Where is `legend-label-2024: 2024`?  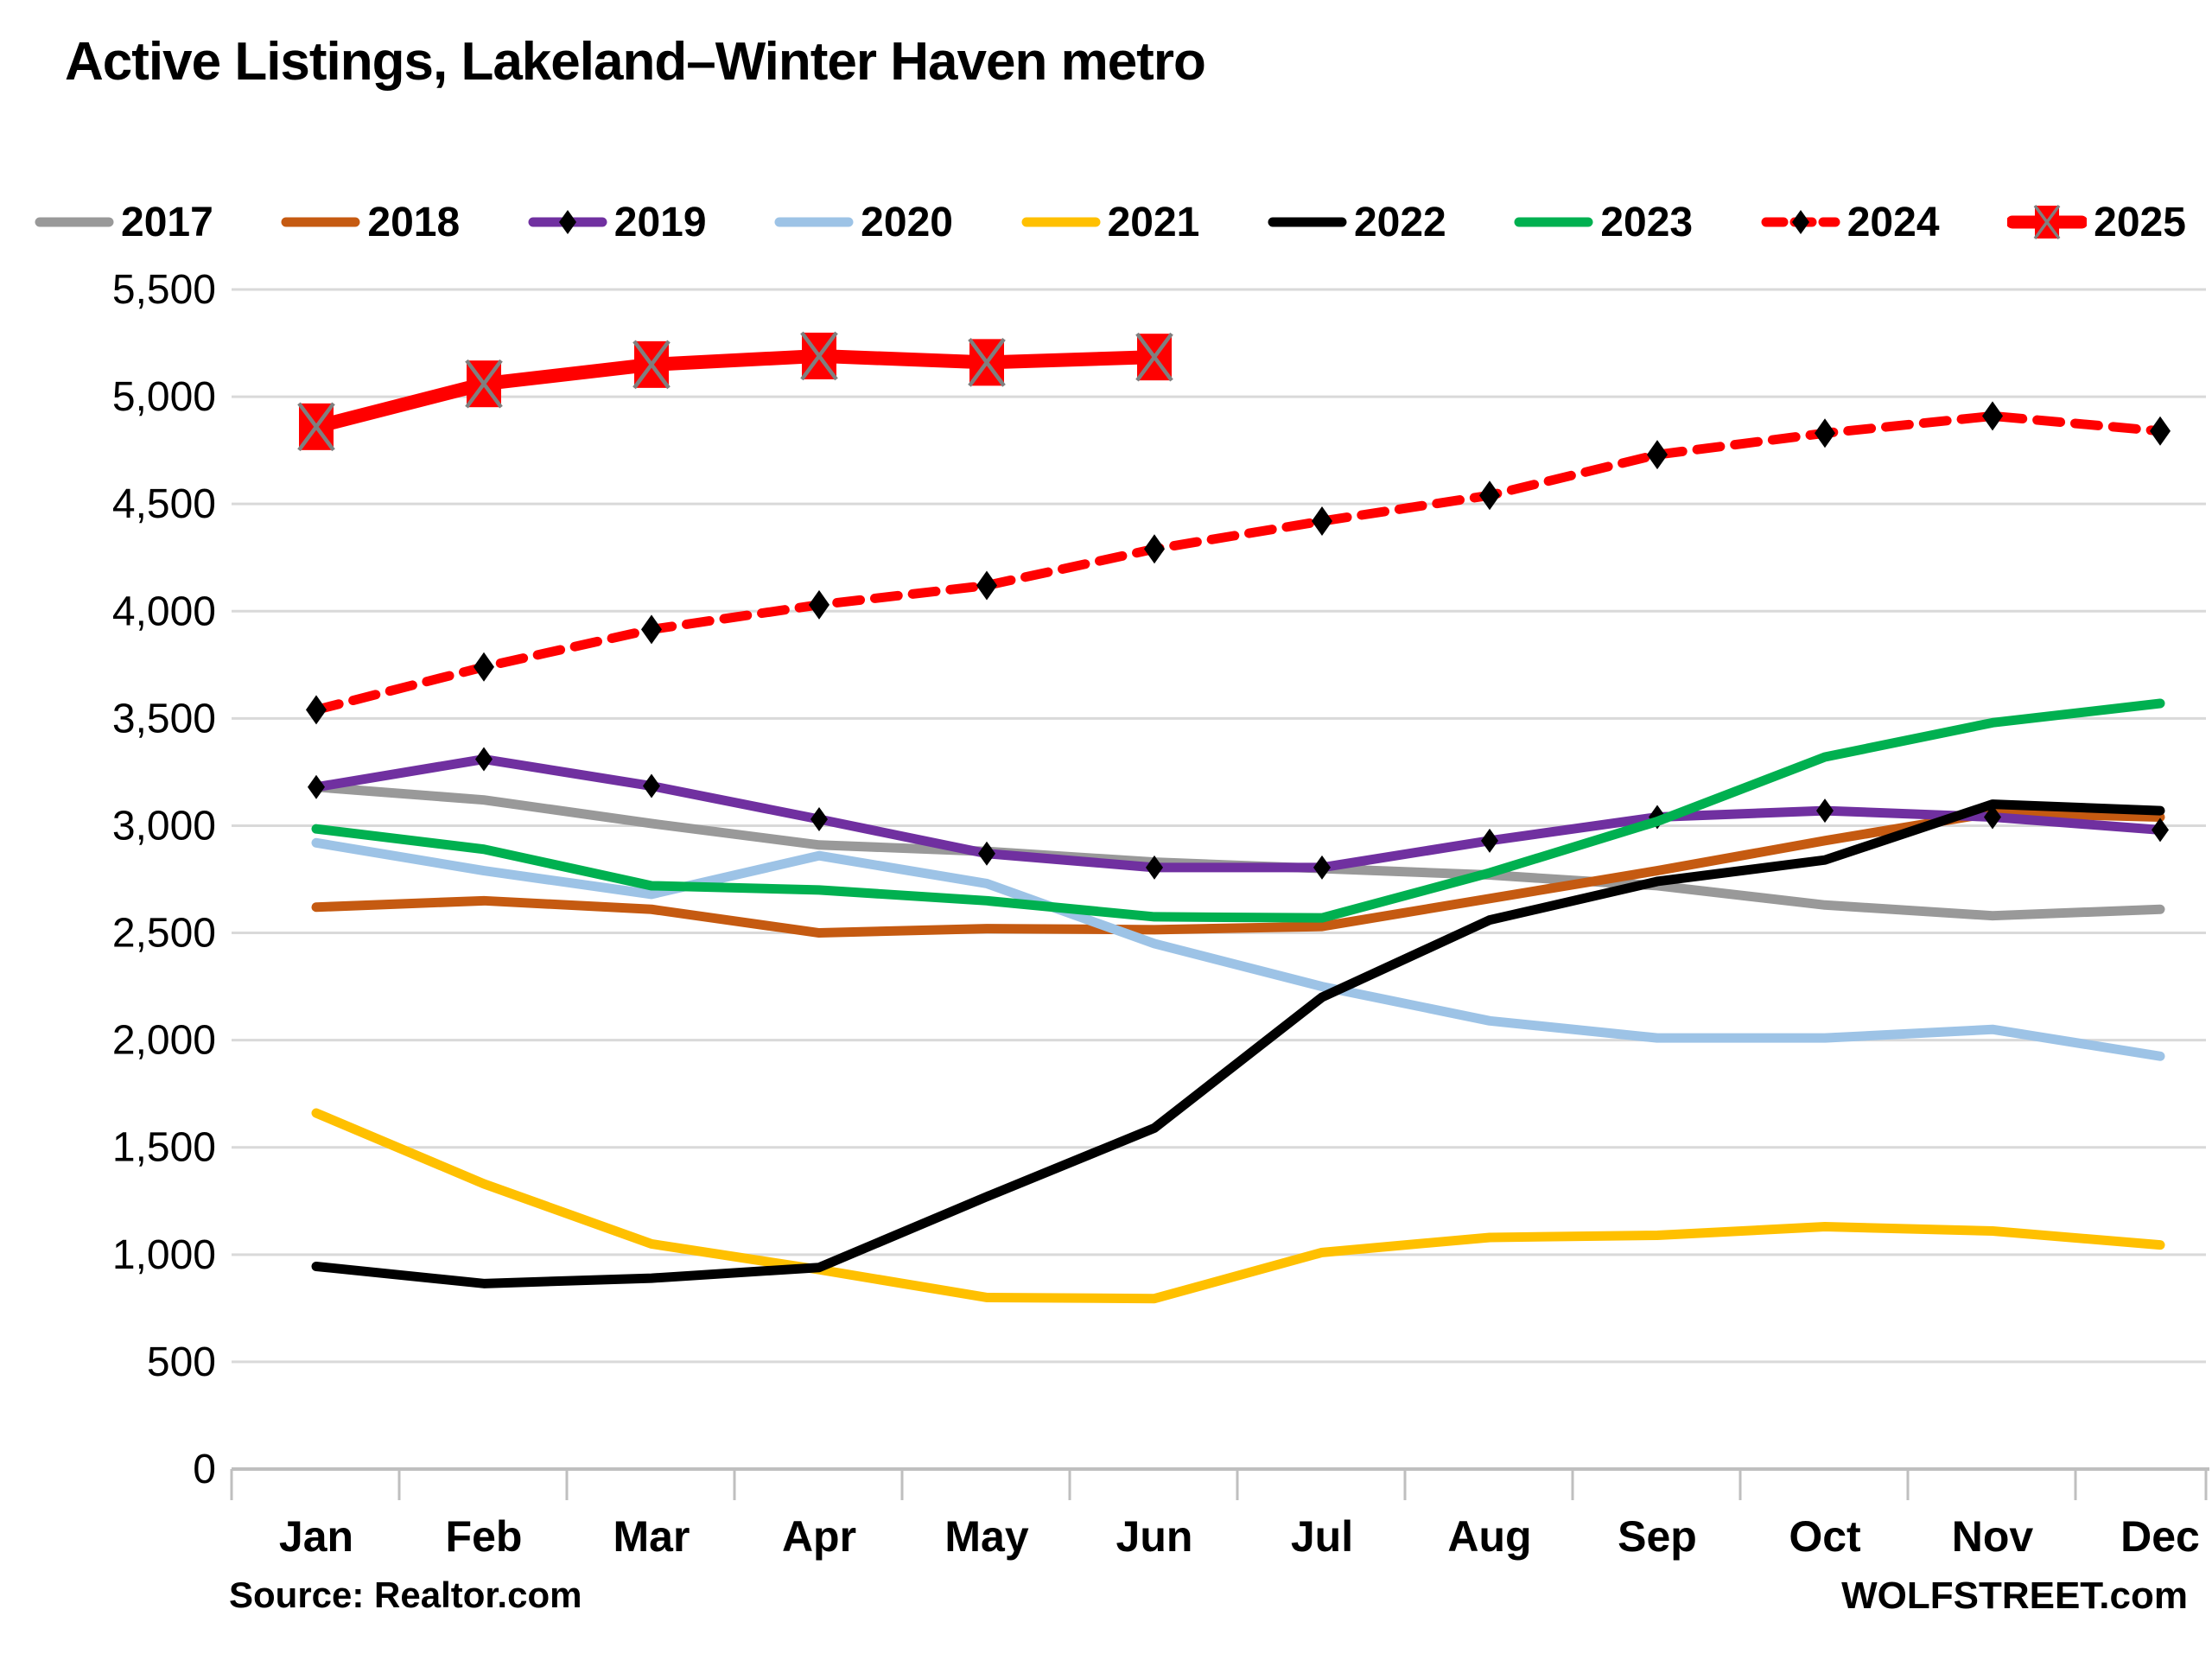
legend-label-2024: 2024 is located at coordinates (1893, 222).